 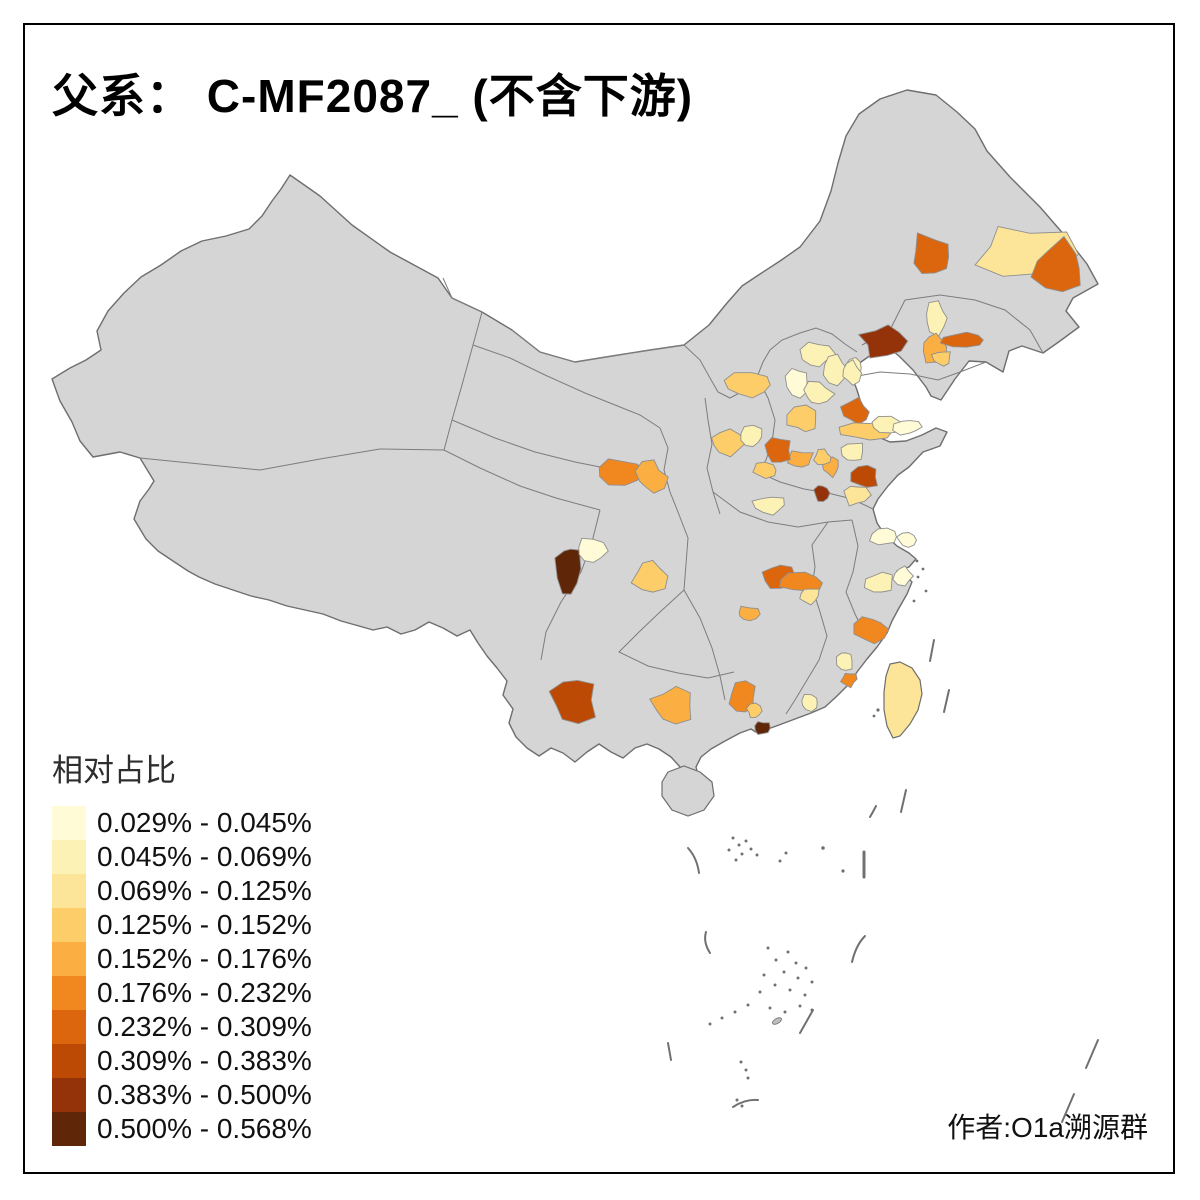 I want to click on legend-row: 0.500% - 0.568%, so click(x=182, y=1129).